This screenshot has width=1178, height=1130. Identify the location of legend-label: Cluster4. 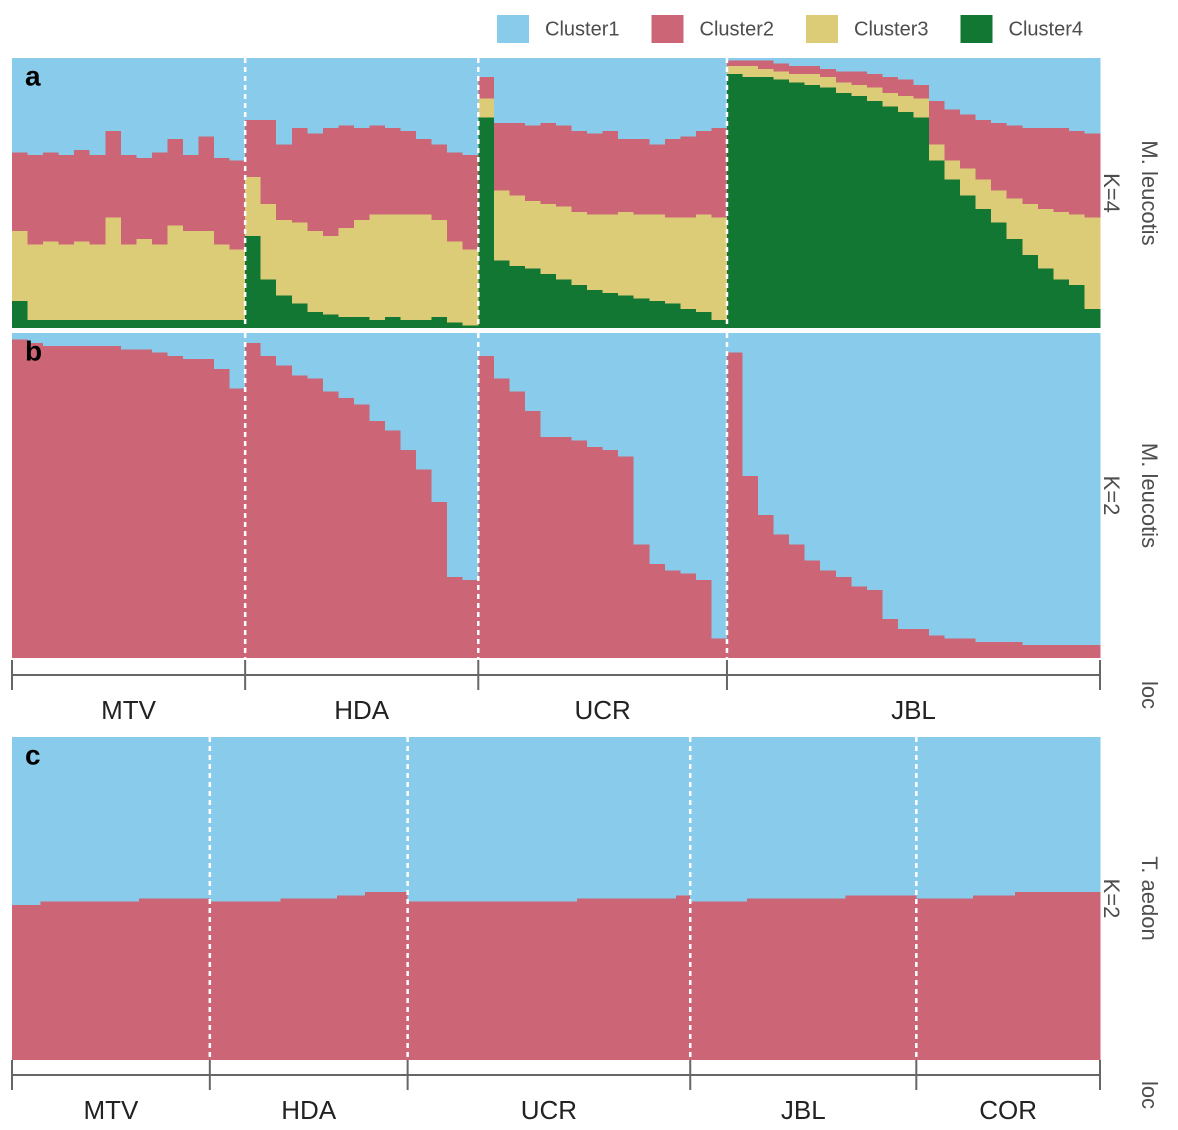
(1046, 29).